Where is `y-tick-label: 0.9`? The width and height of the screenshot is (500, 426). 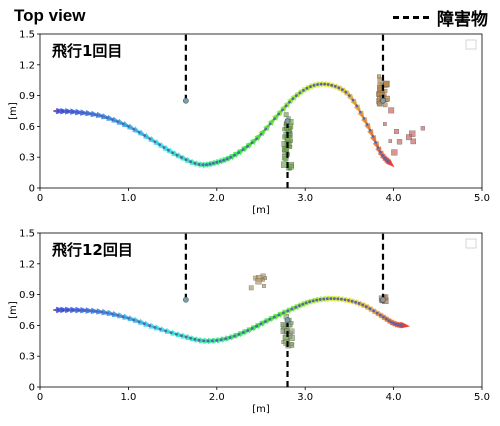 y-tick-label: 0.9 is located at coordinates (27, 295).